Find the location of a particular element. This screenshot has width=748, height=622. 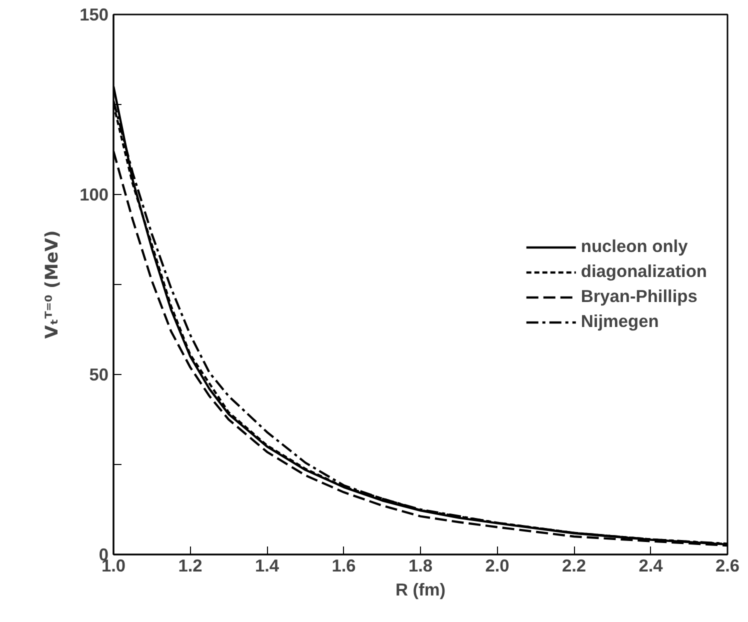

x-tick-label: 2.0 is located at coordinates (497, 566).